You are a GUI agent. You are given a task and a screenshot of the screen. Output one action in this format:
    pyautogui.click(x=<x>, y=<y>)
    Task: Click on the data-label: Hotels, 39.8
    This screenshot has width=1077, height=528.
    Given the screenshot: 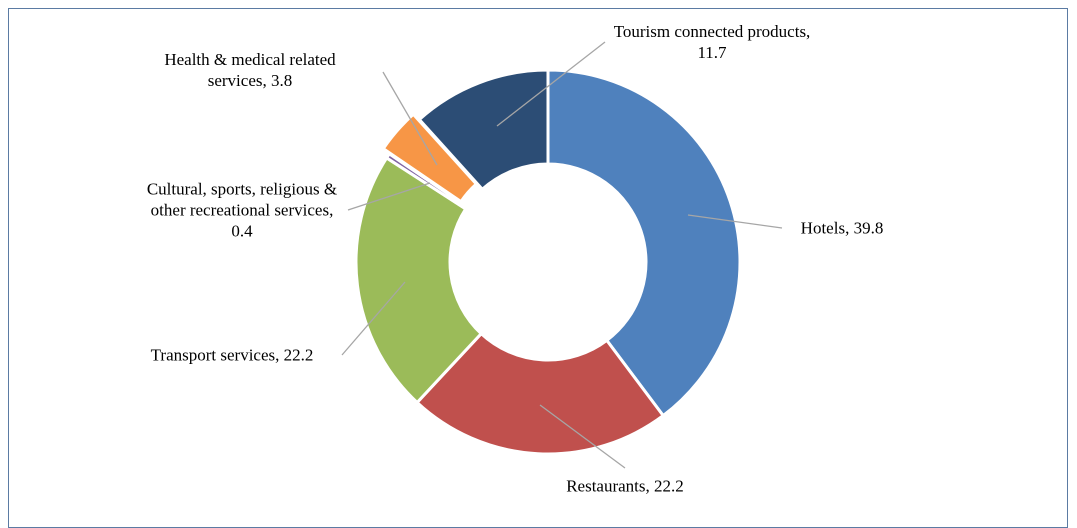 What is the action you would take?
    pyautogui.click(x=842, y=228)
    